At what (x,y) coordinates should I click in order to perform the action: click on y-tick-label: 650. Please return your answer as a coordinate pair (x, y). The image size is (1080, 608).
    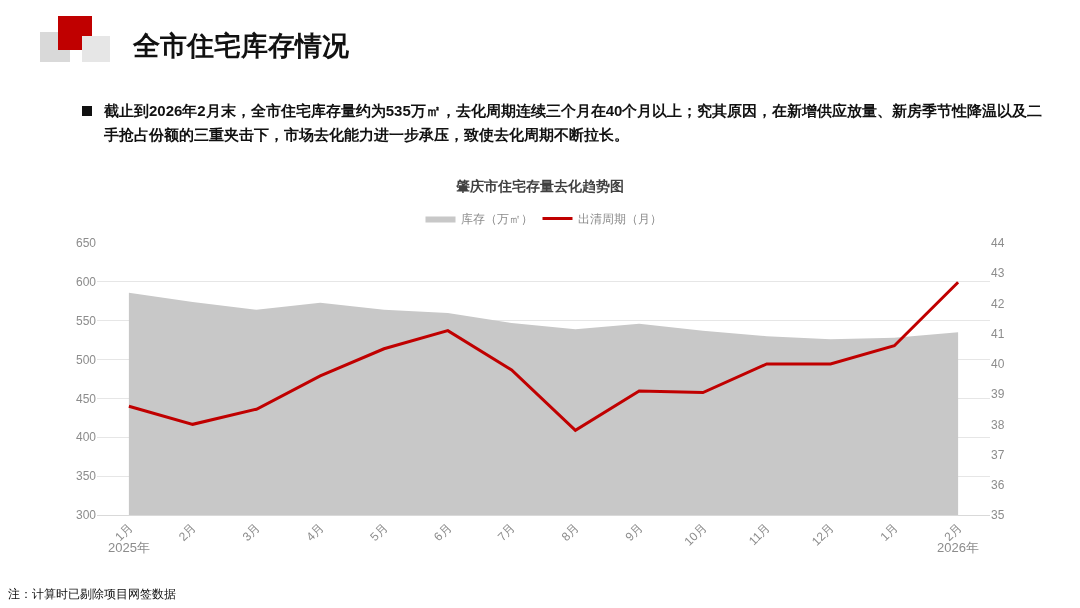
    Looking at the image, I should click on (86, 243).